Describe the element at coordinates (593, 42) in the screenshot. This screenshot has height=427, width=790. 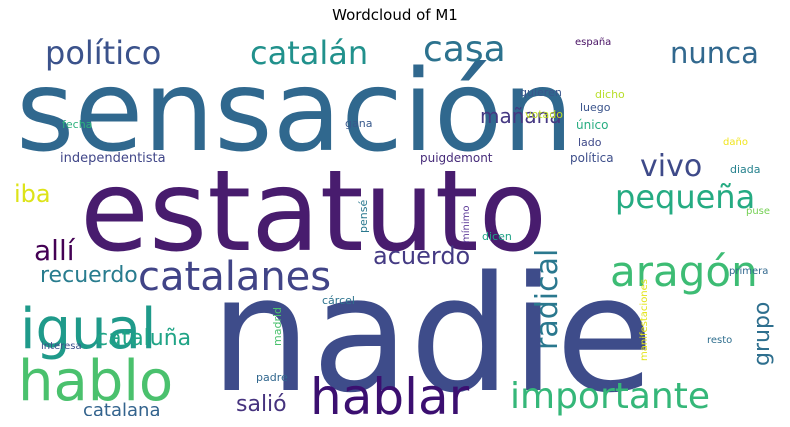
I see `word-37: españa` at that location.